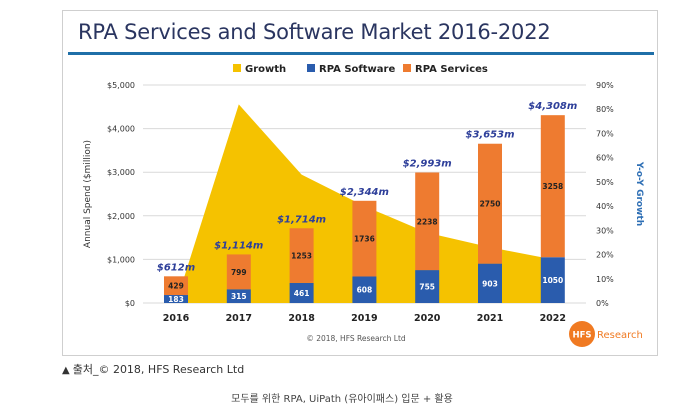 The width and height of the screenshot is (684, 415). I want to click on y2-tick-label: 10%, so click(605, 279).